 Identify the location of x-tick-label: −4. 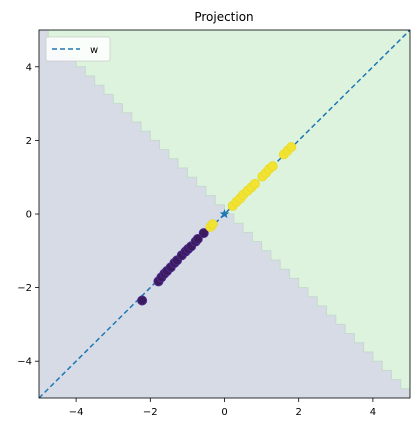
(76, 412).